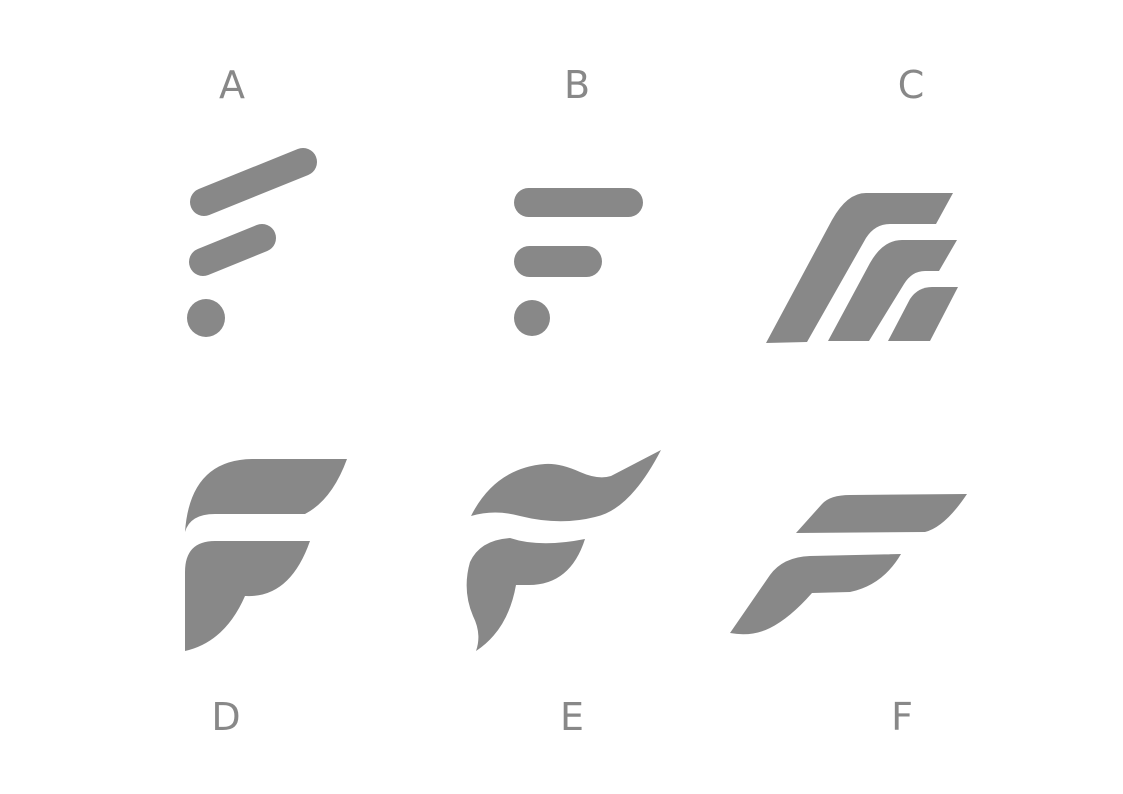 The height and width of the screenshot is (794, 1123). I want to click on logo-a-dot, so click(206, 318).